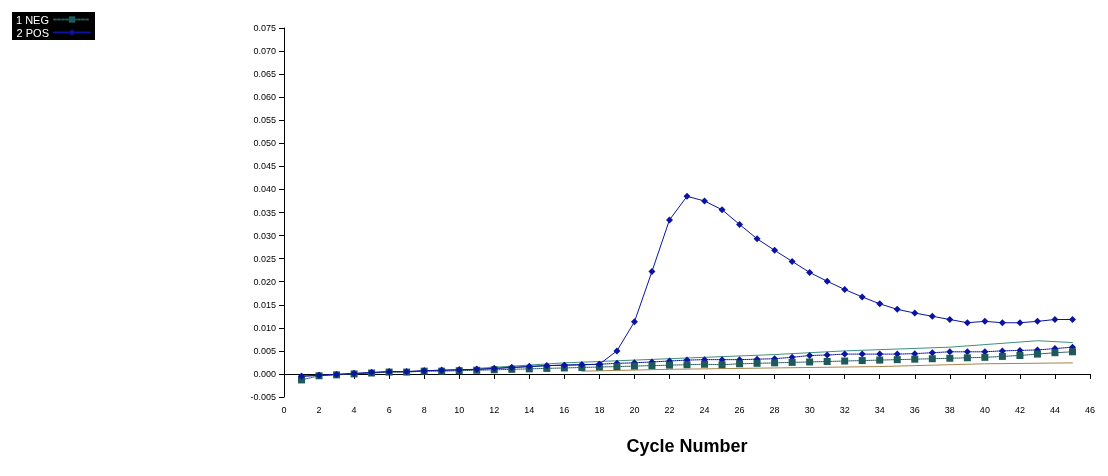  Describe the element at coordinates (264, 258) in the screenshot. I see `y-tick-label: 0.025` at that location.